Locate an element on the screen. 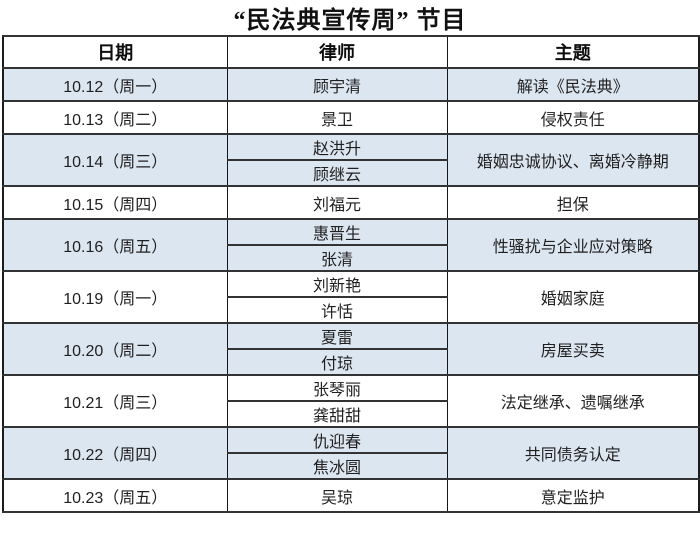 This screenshot has width=700, height=553. date-cell: 10.14（周三） is located at coordinates (115, 160).